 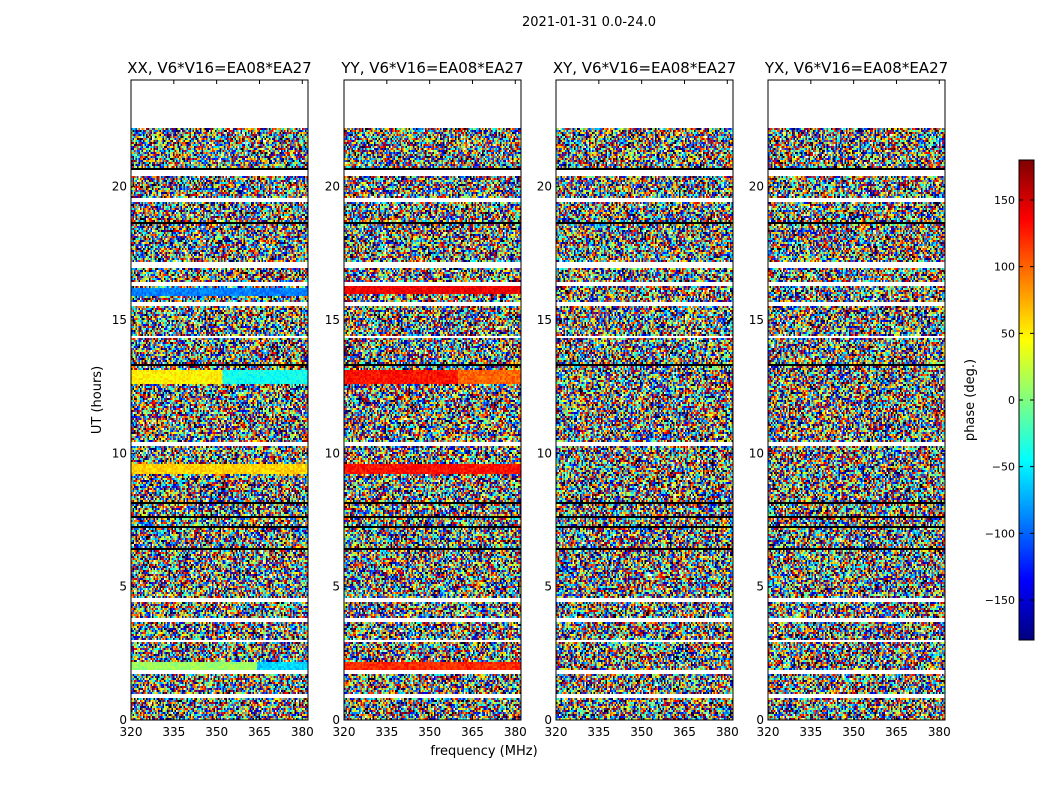 What do you see at coordinates (1004, 267) in the screenshot?
I see `colorbar-tick-label: 100` at bounding box center [1004, 267].